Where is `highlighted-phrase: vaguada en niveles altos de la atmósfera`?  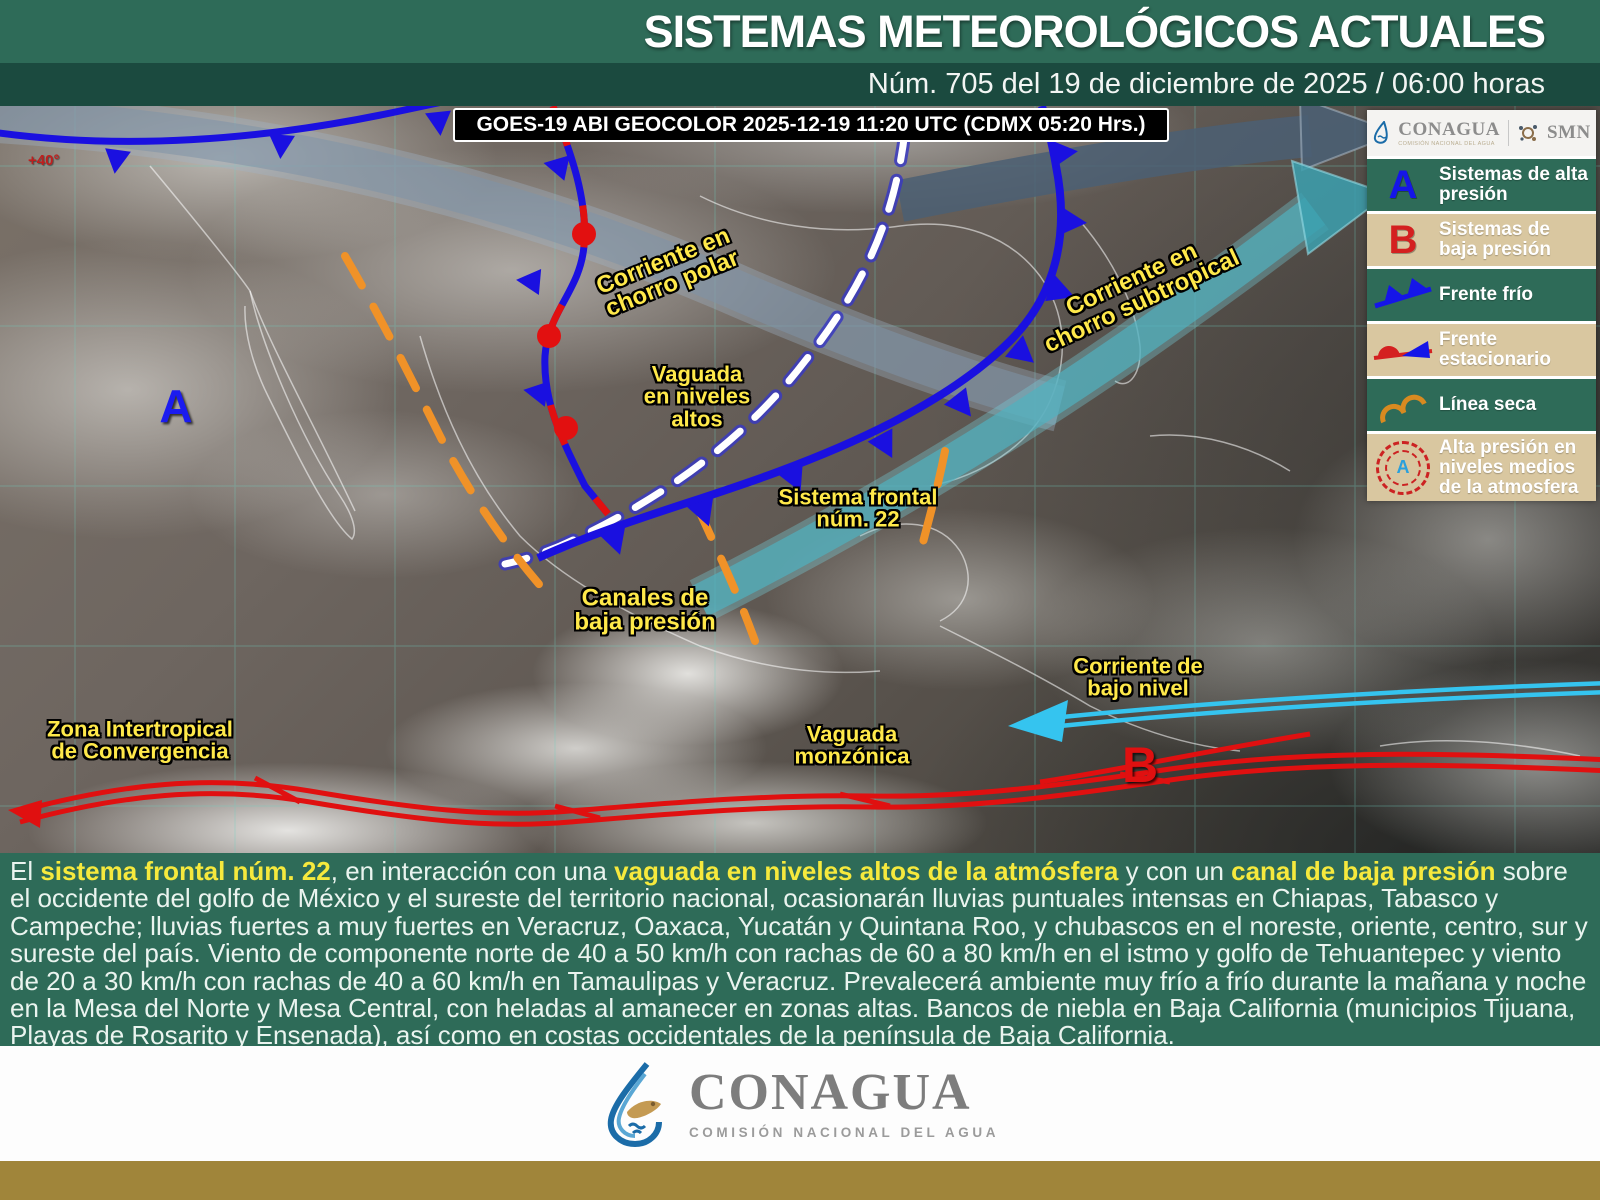
highlighted-phrase: vaguada en niveles altos de la atmósfera is located at coordinates (866, 871).